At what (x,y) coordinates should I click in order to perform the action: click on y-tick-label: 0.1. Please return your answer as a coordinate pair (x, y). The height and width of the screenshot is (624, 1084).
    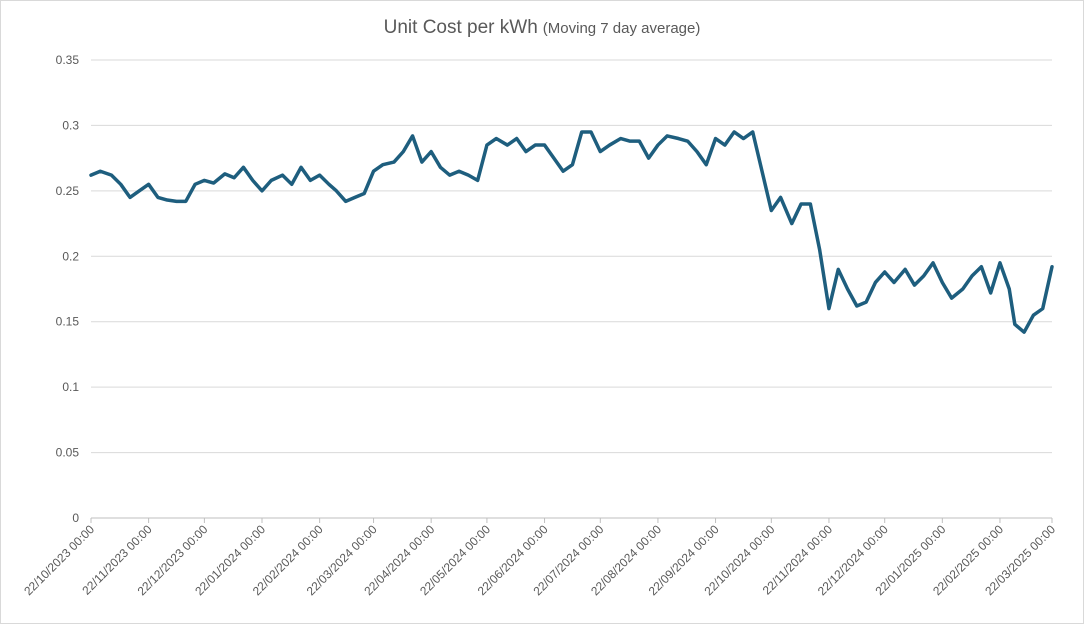
    Looking at the image, I should click on (70, 387).